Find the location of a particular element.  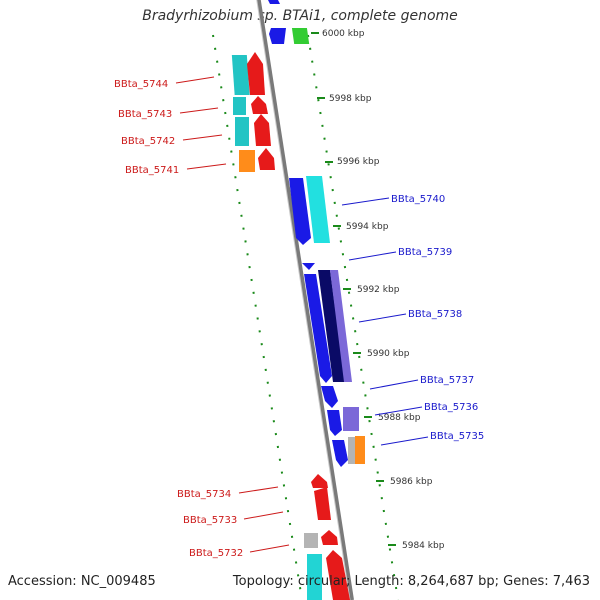

kbp-label: 5990 kbp is located at coordinates (388, 354).